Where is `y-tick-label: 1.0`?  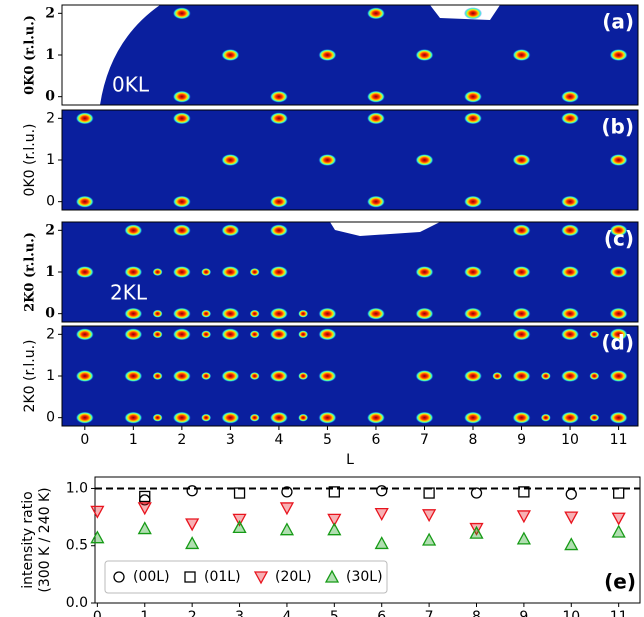 y-tick-label: 1.0 is located at coordinates (77, 488).